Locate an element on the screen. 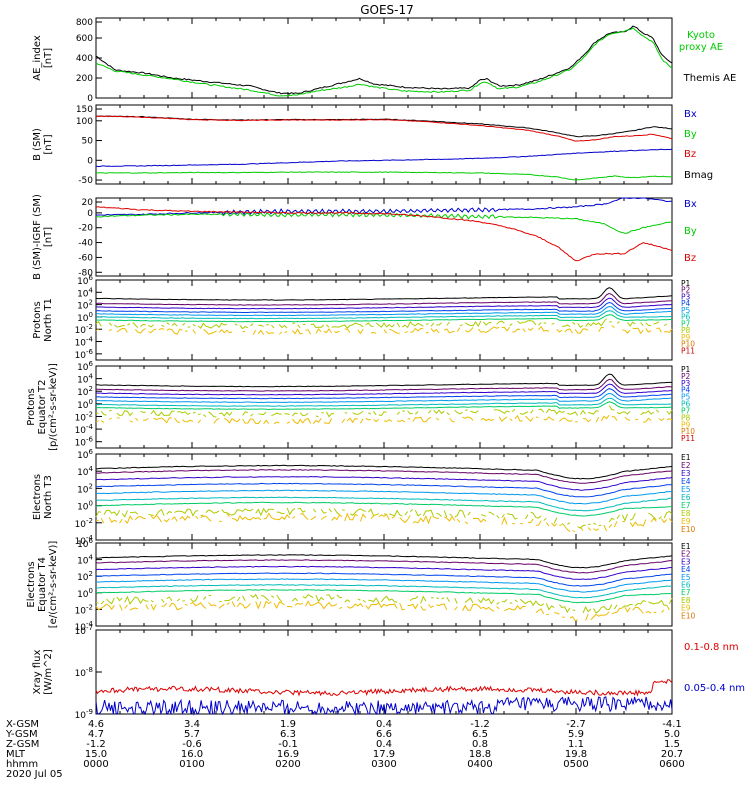 The width and height of the screenshot is (750, 800). y-tick-label: 10⁻⁷ is located at coordinates (84, 630).